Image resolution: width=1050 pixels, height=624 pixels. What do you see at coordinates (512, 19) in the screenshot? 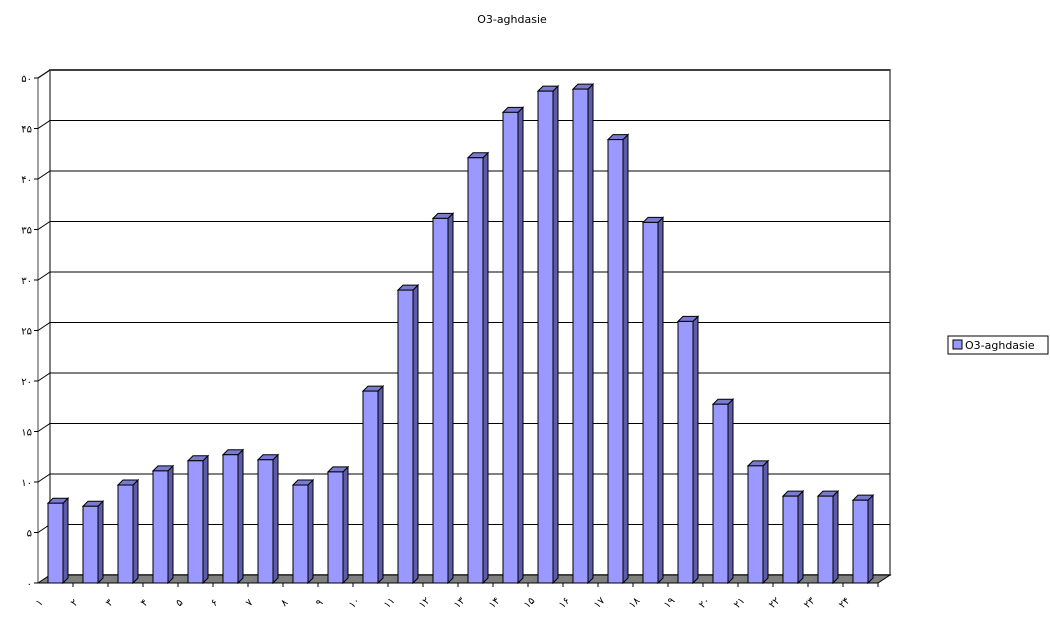
I see `chart-title: O3-aghdasie` at bounding box center [512, 19].